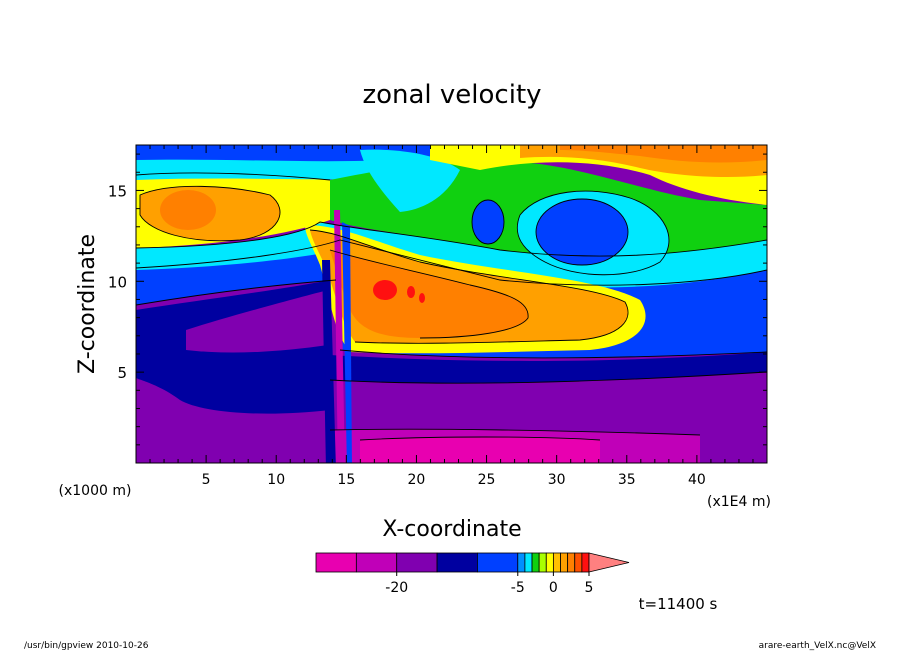 This screenshot has height=654, width=904. I want to click on cyan-near-x21, so click(410, 180).